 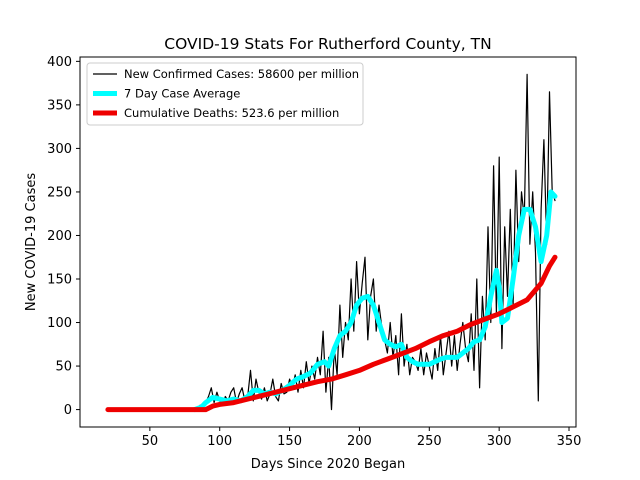 I want to click on legend-label-1: 7 Day Case Average, so click(x=182, y=94).